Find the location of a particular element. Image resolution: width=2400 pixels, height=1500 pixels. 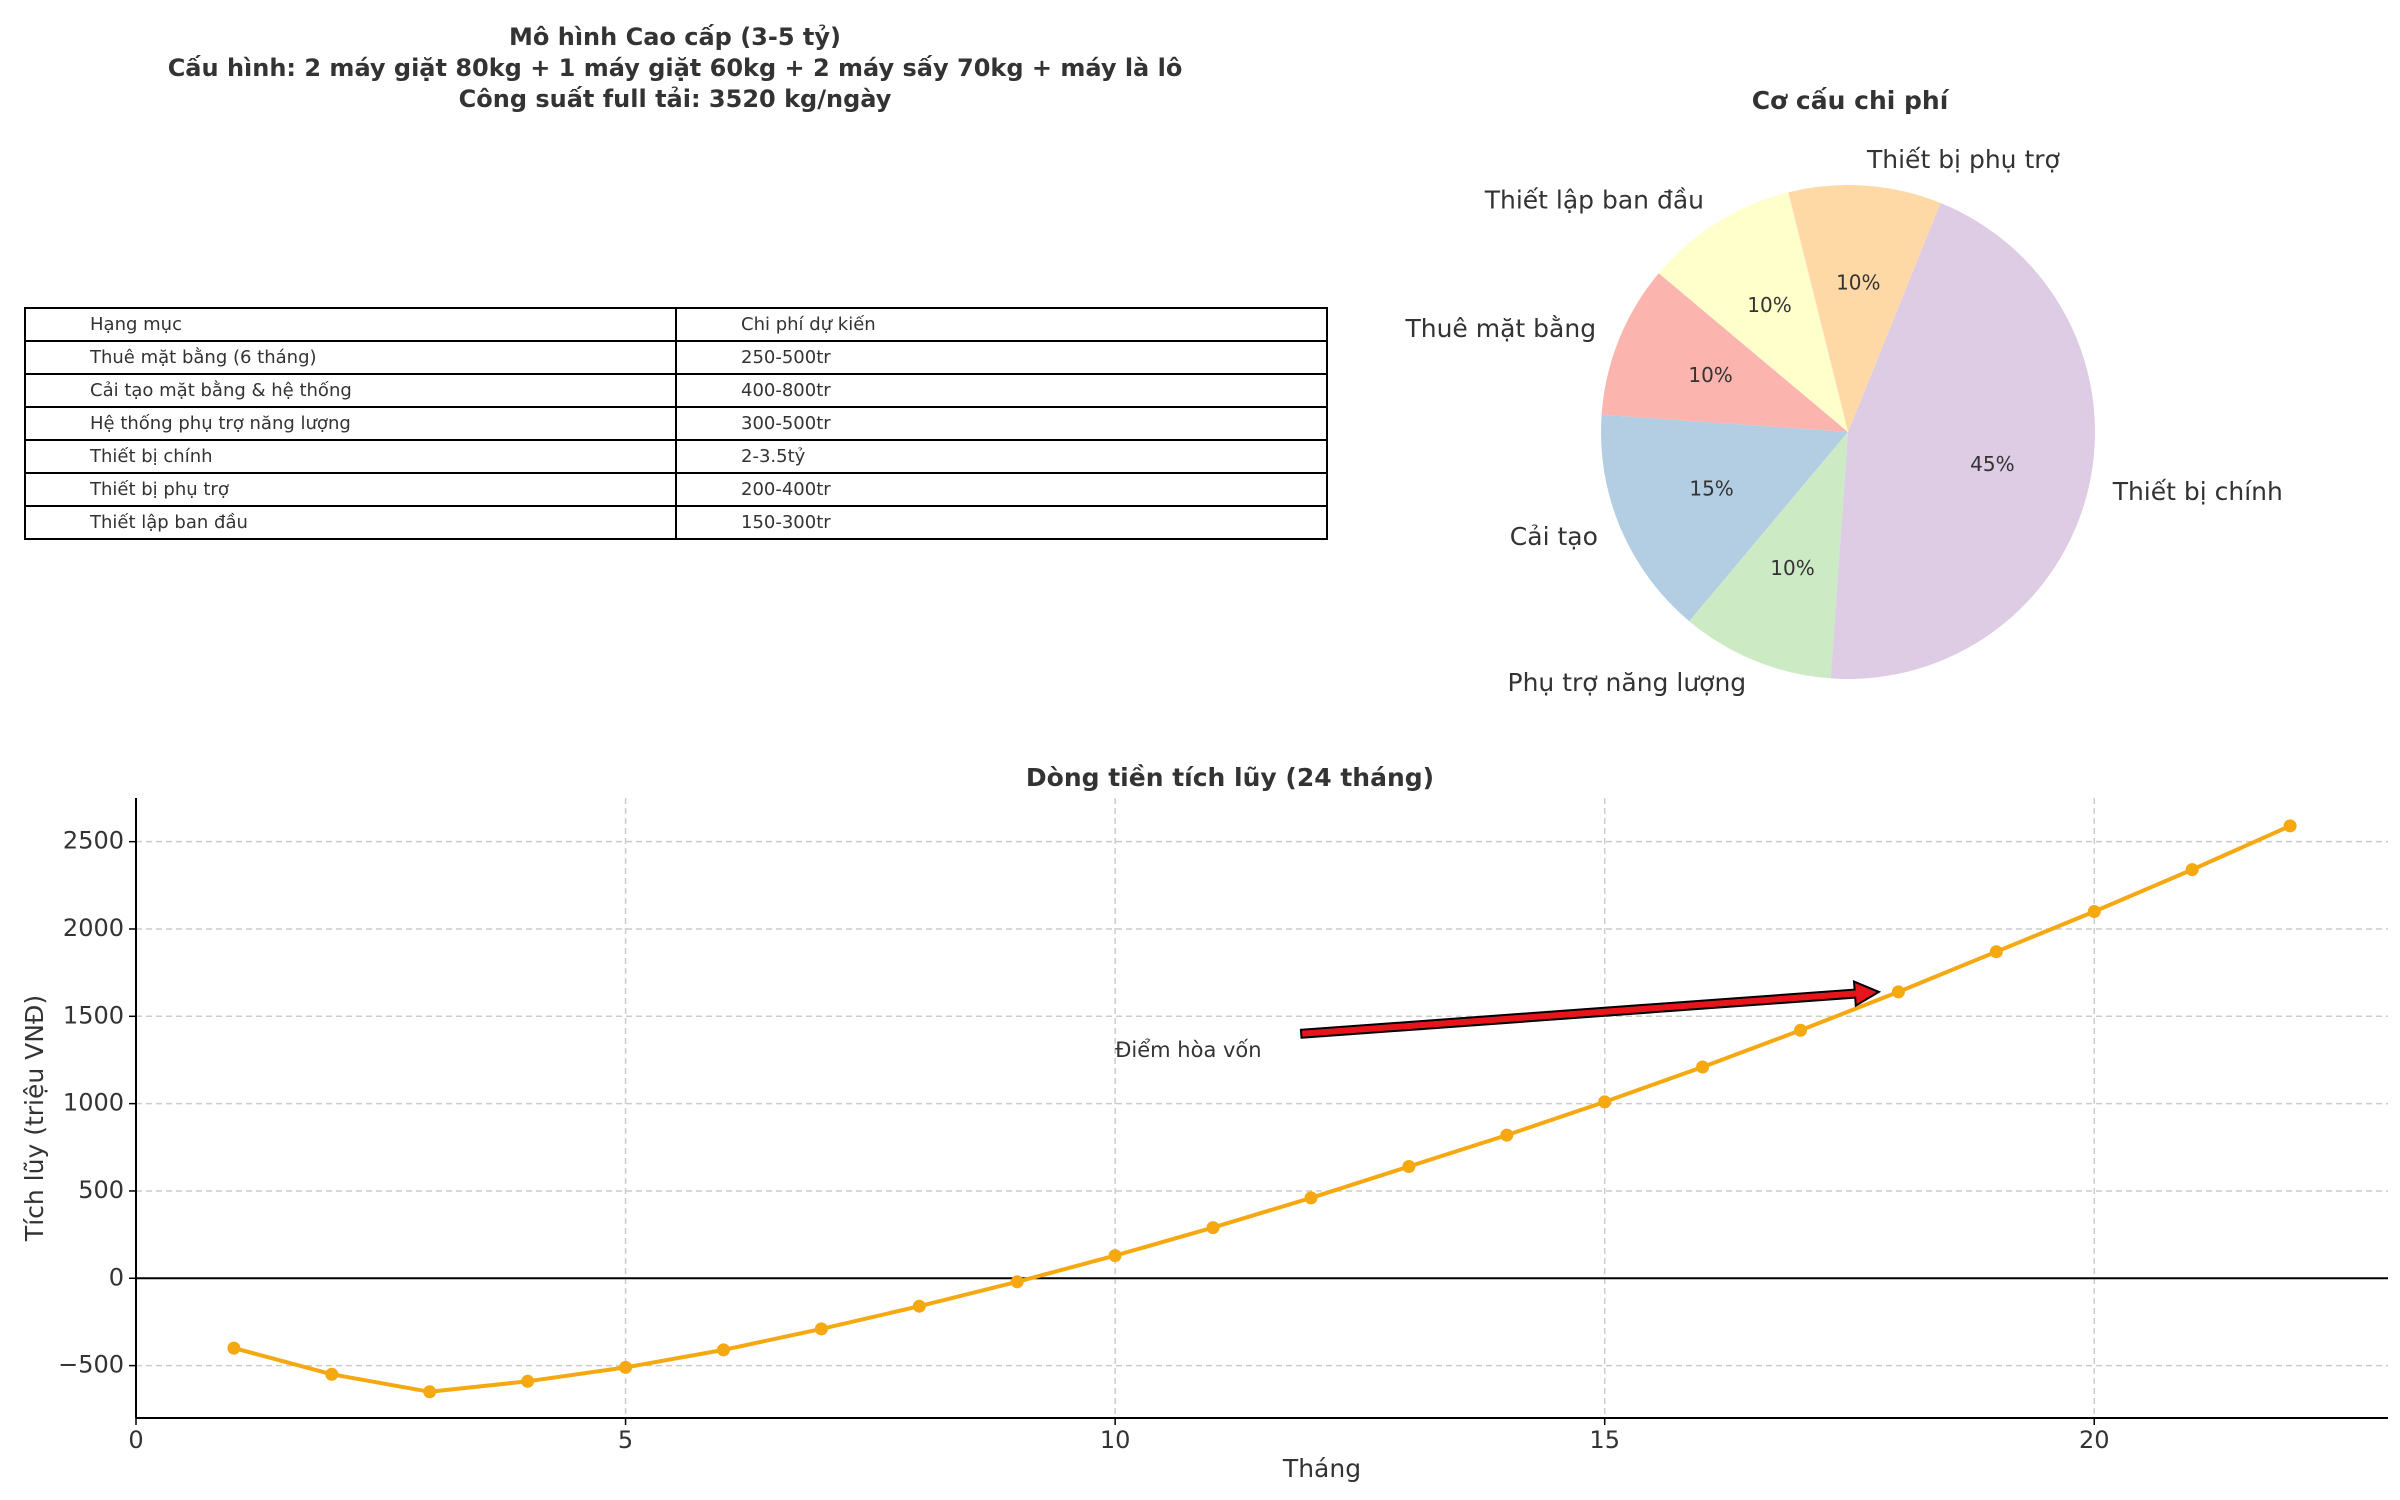

breakeven-annotation: Điểm hòa vốn is located at coordinates (1188, 1050).